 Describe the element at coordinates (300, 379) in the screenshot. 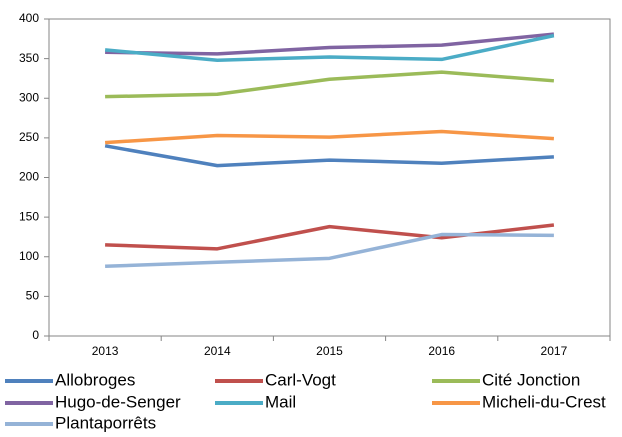

I see `legend-label: Carl-Vogt` at that location.